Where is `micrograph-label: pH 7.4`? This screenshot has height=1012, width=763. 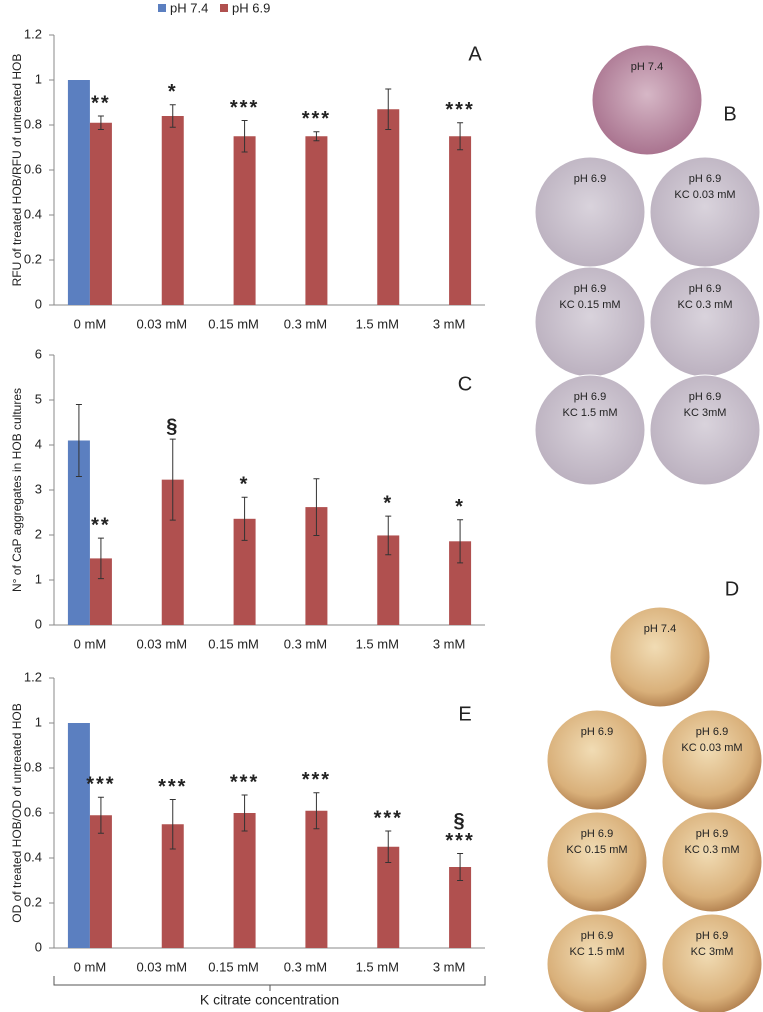
micrograph-label: pH 7.4 is located at coordinates (647, 67).